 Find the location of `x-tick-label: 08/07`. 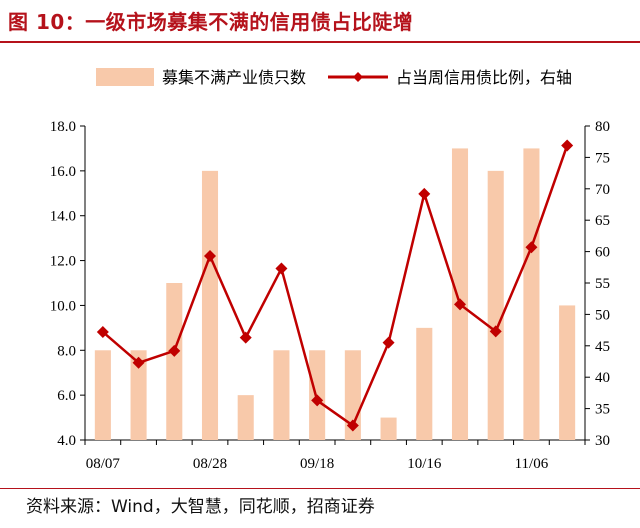

x-tick-label: 08/07 is located at coordinates (103, 464).